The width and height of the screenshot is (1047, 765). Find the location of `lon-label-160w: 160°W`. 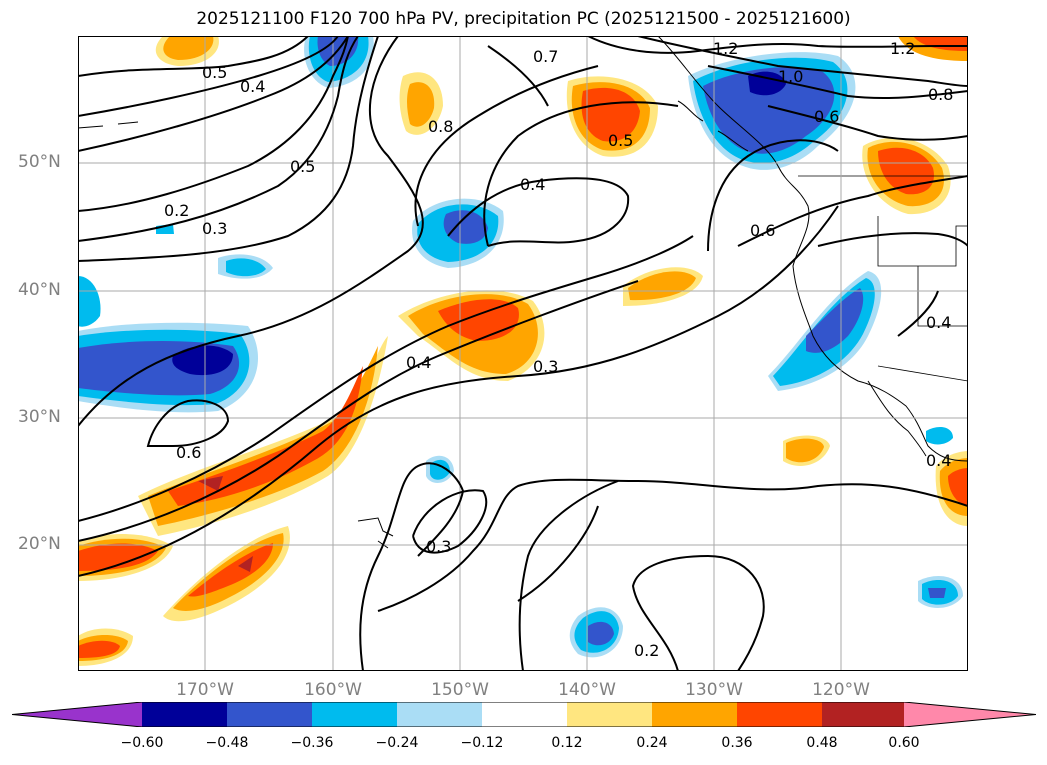

lon-label-160w: 160°W is located at coordinates (333, 690).